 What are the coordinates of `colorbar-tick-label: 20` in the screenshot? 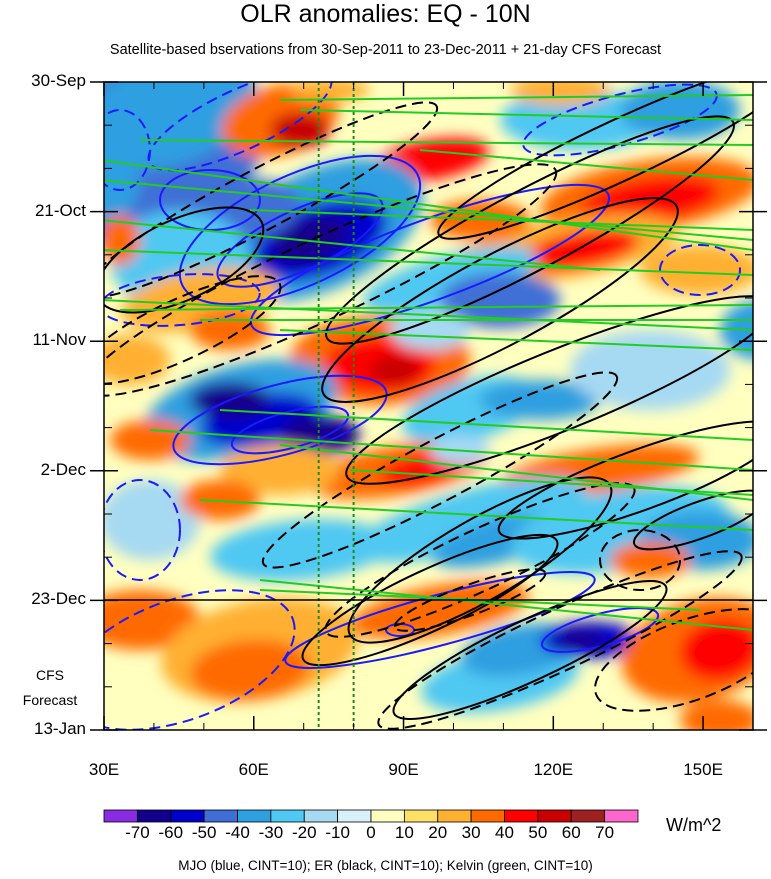 It's located at (438, 832).